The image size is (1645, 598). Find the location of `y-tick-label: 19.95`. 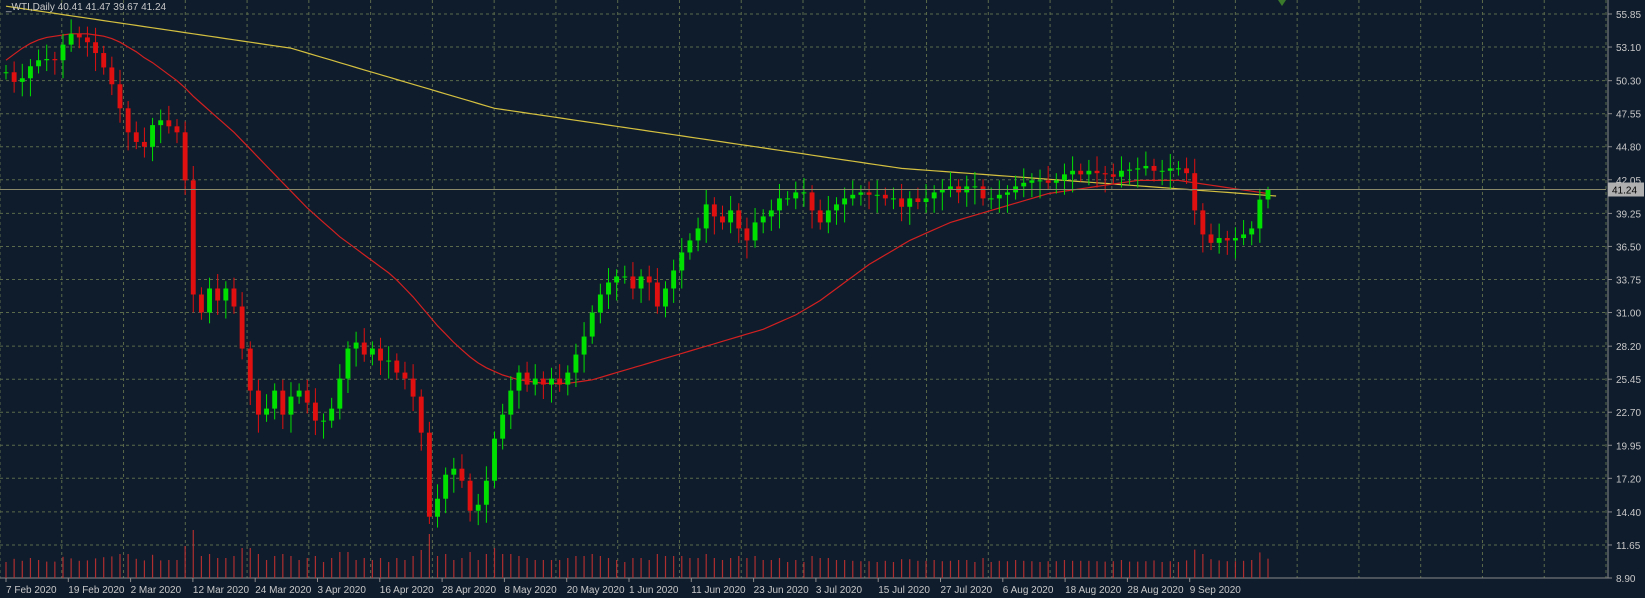

y-tick-label: 19.95 is located at coordinates (1628, 446).